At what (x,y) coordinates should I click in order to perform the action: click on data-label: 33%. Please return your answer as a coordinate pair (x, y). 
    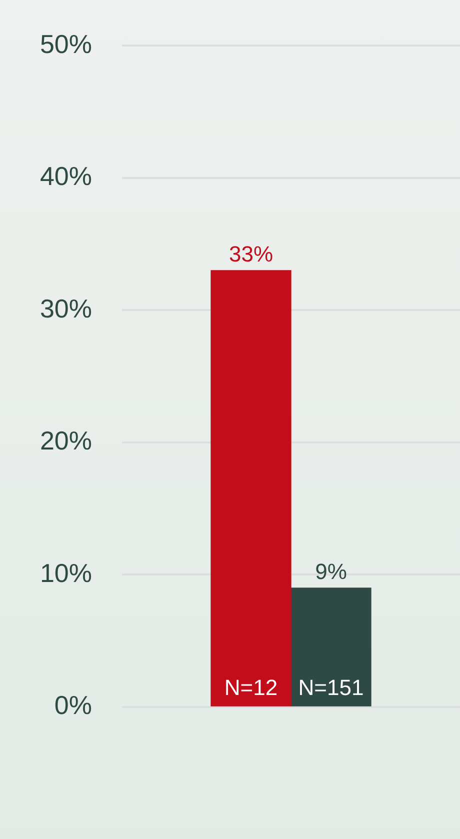
    Looking at the image, I should click on (251, 254).